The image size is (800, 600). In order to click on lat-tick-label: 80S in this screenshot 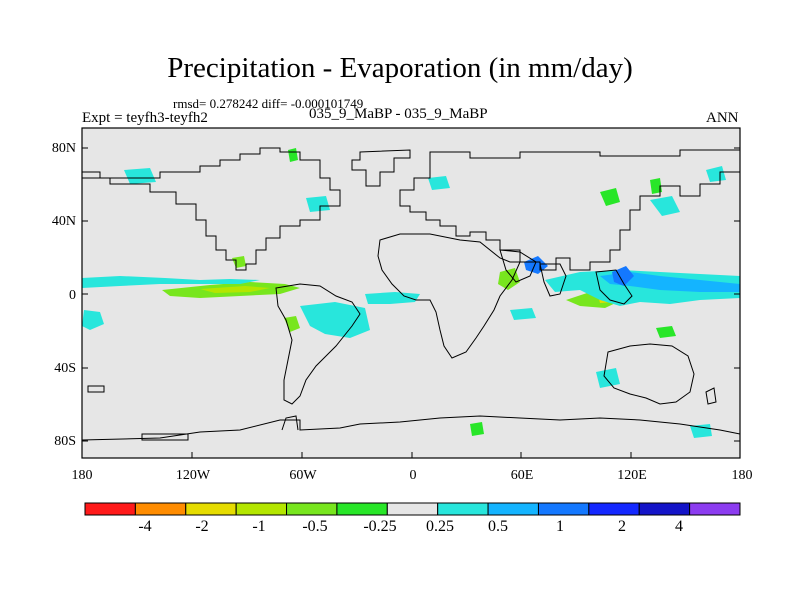, I will do `click(65, 441)`.